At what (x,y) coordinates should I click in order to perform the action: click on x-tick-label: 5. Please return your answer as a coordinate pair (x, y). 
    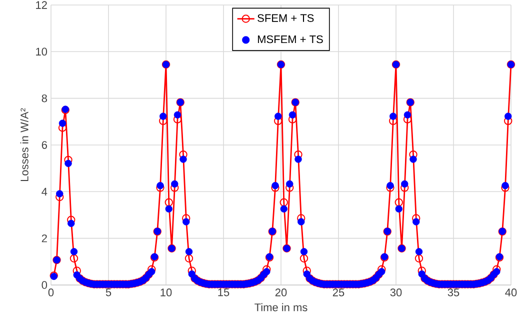
    Looking at the image, I should click on (109, 292).